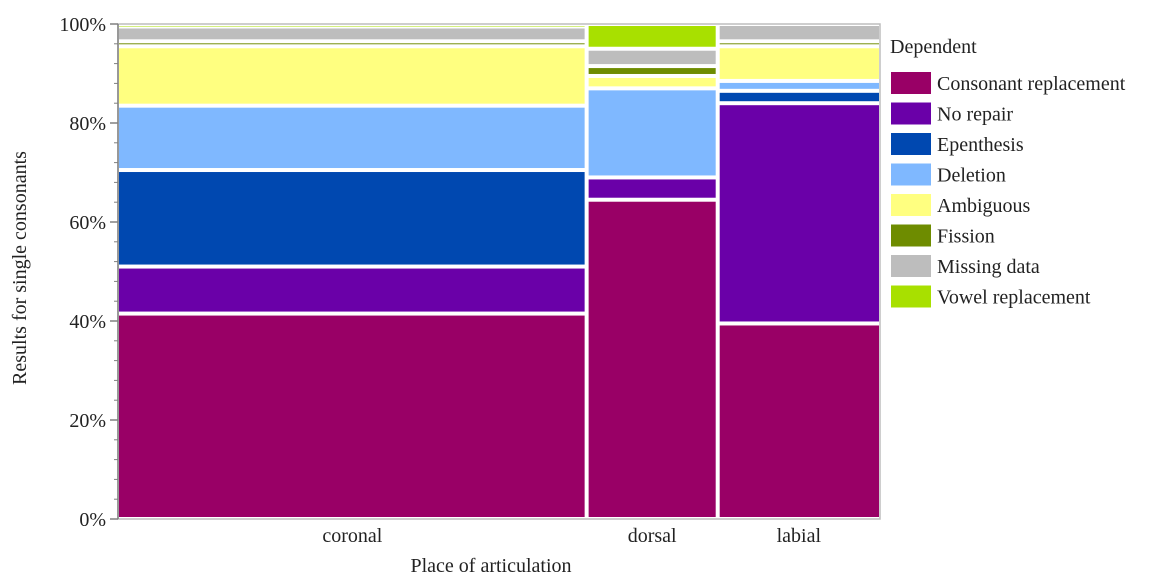 The image size is (1163, 576). Describe the element at coordinates (933, 47) in the screenshot. I see `legend-title: Dependent` at that location.